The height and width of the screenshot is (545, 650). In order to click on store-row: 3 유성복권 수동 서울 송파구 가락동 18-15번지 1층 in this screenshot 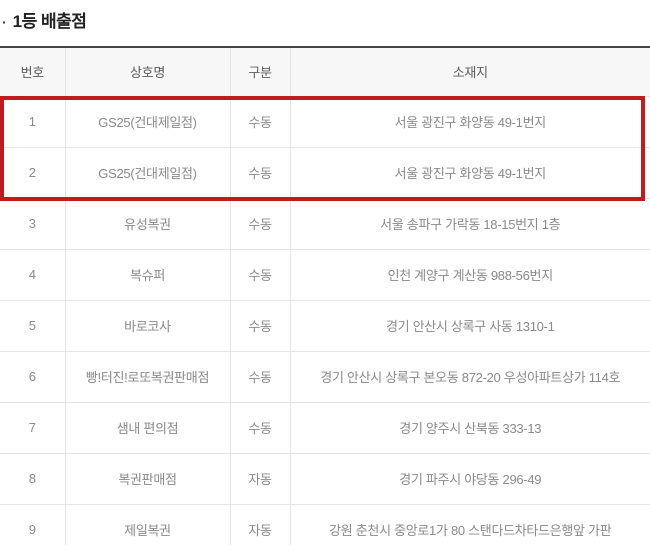, I will do `click(325, 224)`.